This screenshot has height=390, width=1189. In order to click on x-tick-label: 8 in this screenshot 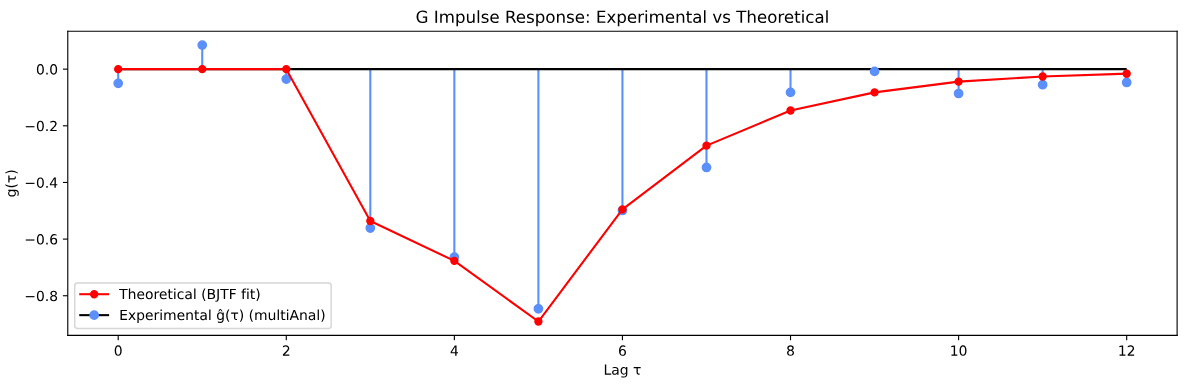, I will do `click(790, 350)`.